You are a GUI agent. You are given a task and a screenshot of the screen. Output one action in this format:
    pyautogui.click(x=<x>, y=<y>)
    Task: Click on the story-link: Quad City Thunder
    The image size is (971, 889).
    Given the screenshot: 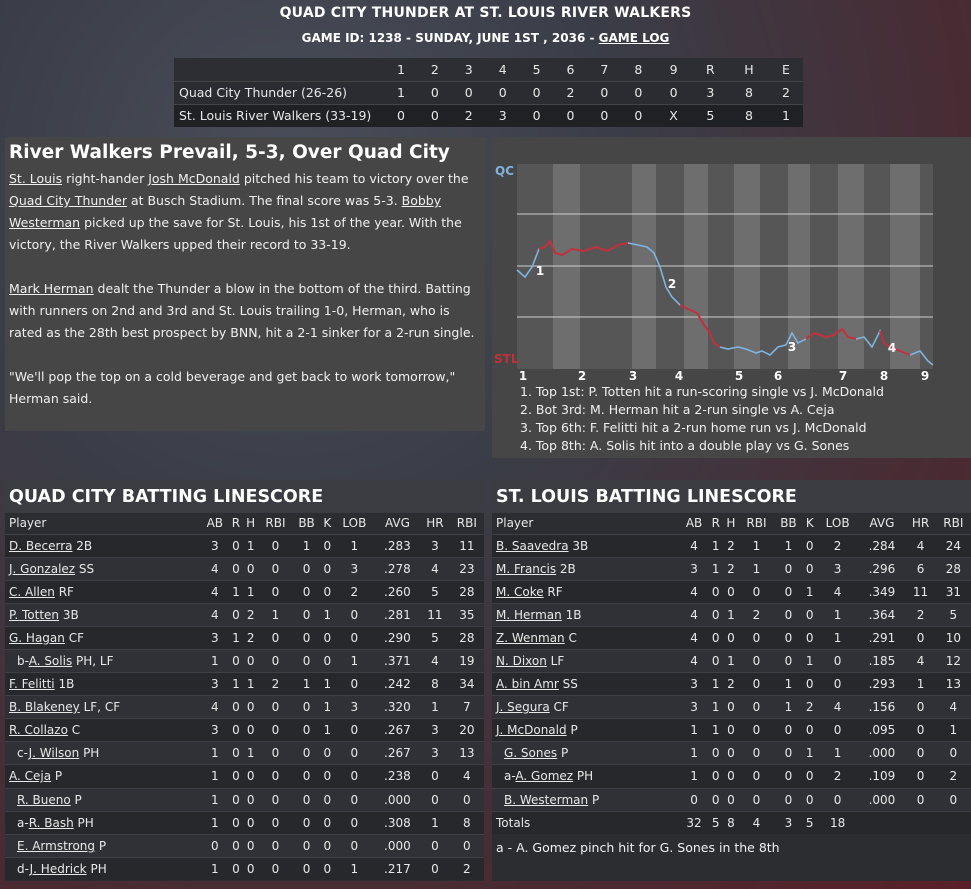 What is the action you would take?
    pyautogui.click(x=68, y=200)
    